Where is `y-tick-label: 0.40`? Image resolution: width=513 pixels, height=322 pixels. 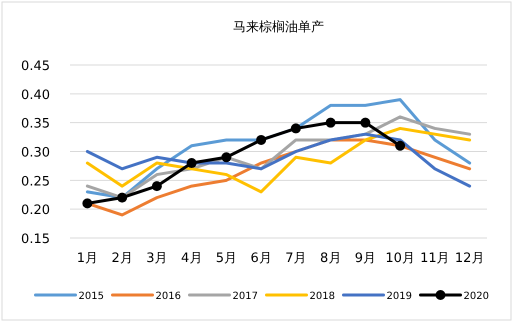
y-tick-label: 0.40 is located at coordinates (35, 95).